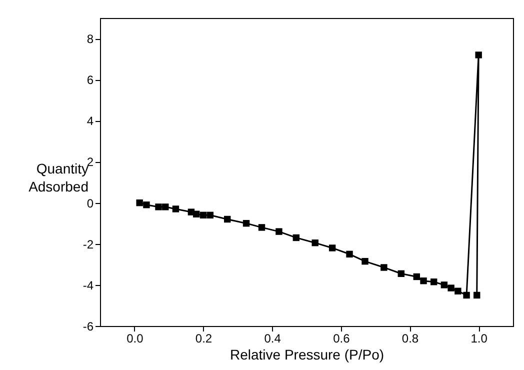 The width and height of the screenshot is (524, 370). What do you see at coordinates (88, 285) in the screenshot?
I see `y-tick-label: -4` at bounding box center [88, 285].